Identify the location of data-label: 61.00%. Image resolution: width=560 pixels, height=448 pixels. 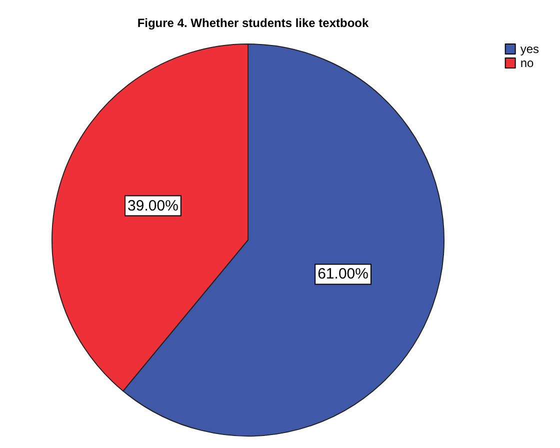
(343, 274).